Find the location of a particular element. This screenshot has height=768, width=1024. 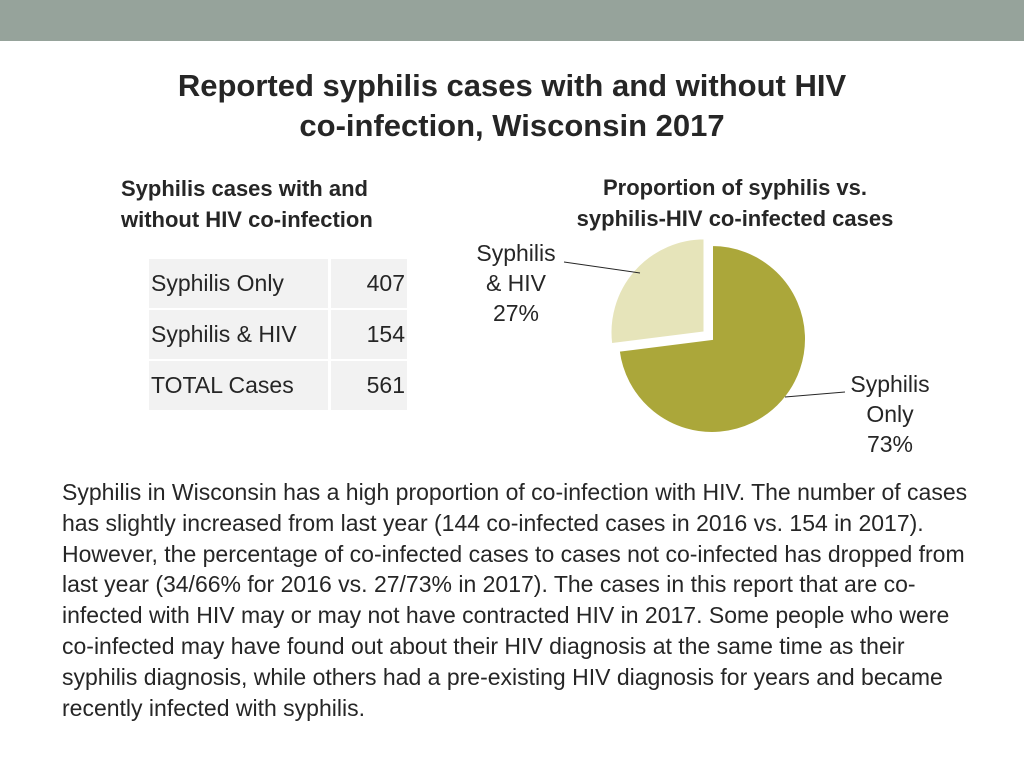

row-value: 407 is located at coordinates (368, 284).